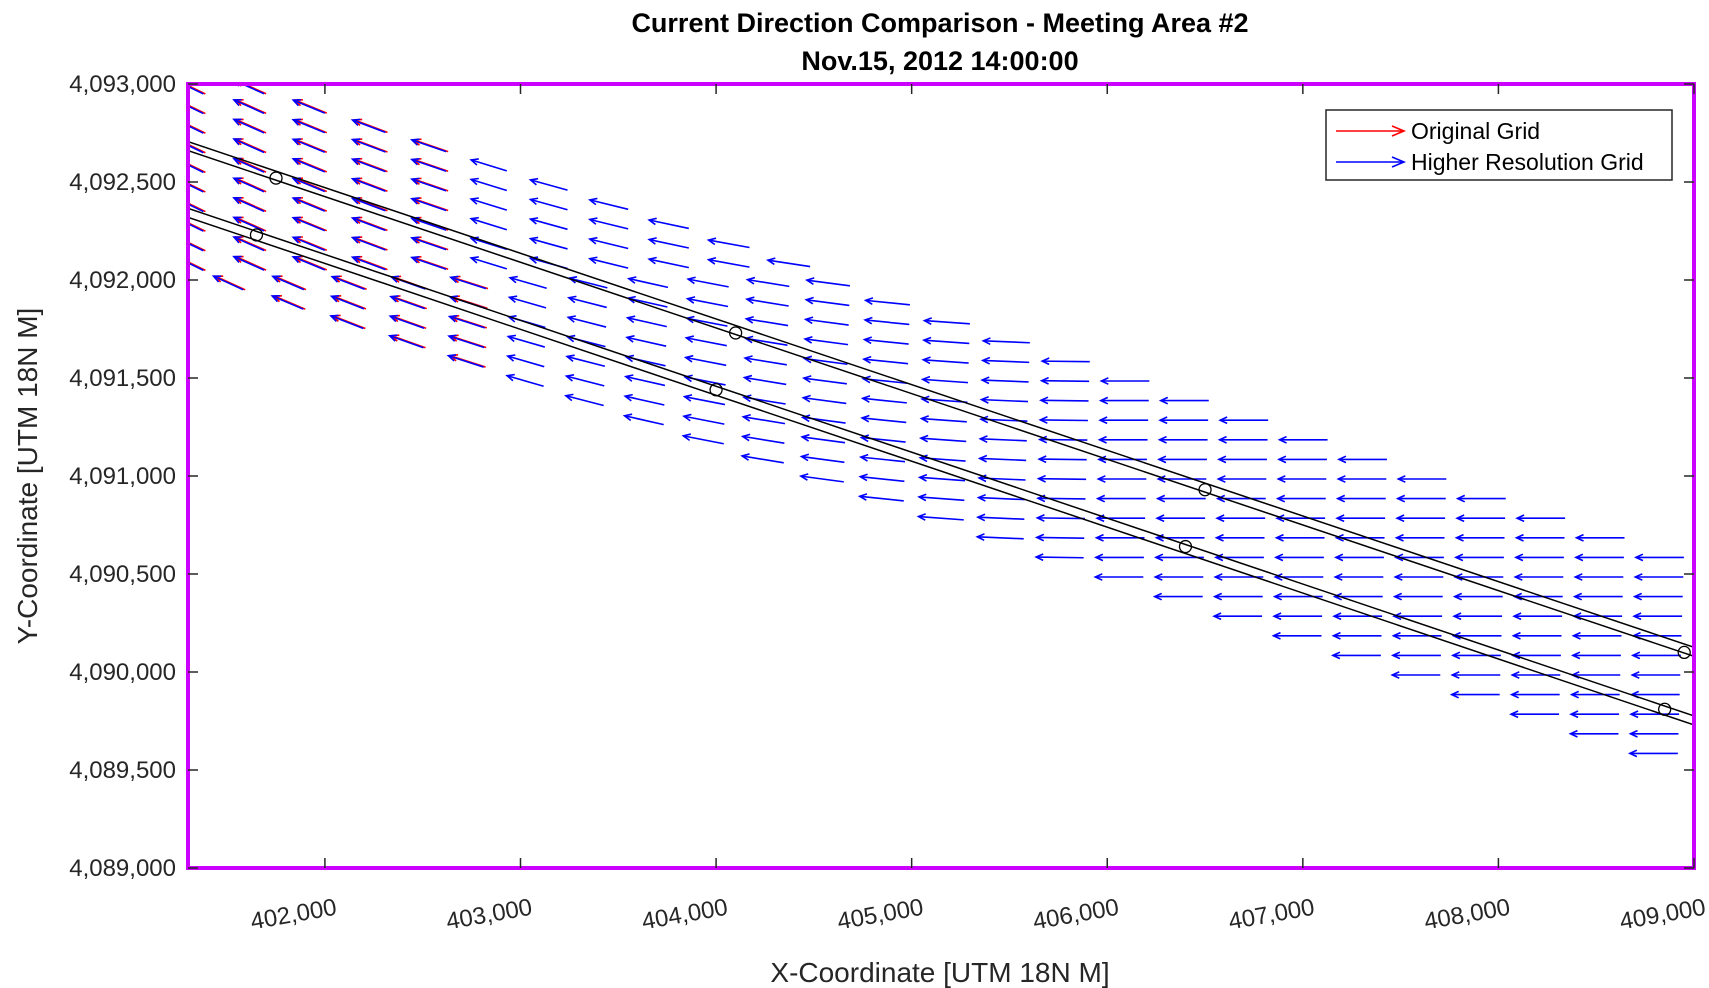 This screenshot has height=988, width=1709. Describe the element at coordinates (939, 61) in the screenshot. I see `chart-subtitle: Nov.15, 2012 14:00:00` at that location.